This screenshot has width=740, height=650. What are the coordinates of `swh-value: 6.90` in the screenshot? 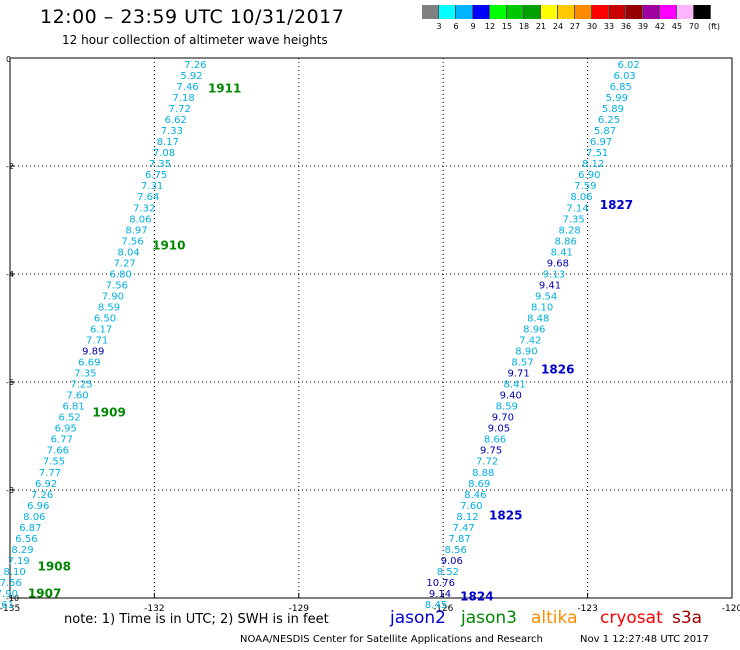 It's located at (589, 175).